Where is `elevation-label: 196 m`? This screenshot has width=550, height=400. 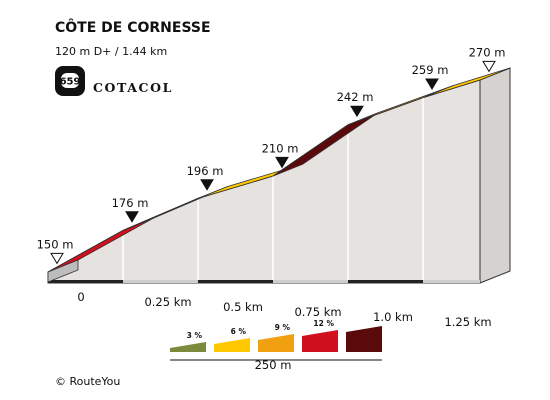
elevation-label: 196 m is located at coordinates (205, 171).